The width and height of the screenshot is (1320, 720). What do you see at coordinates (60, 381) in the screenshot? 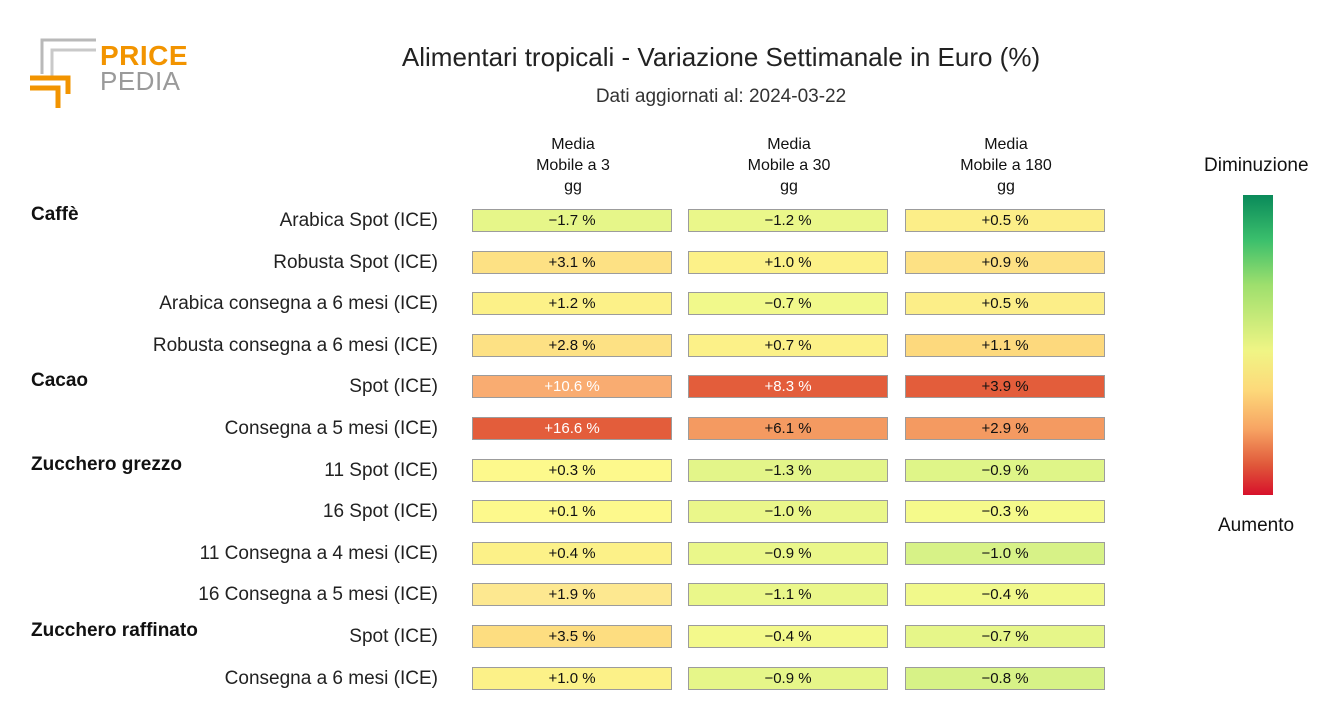
I see `group-label: Cacao` at bounding box center [60, 381].